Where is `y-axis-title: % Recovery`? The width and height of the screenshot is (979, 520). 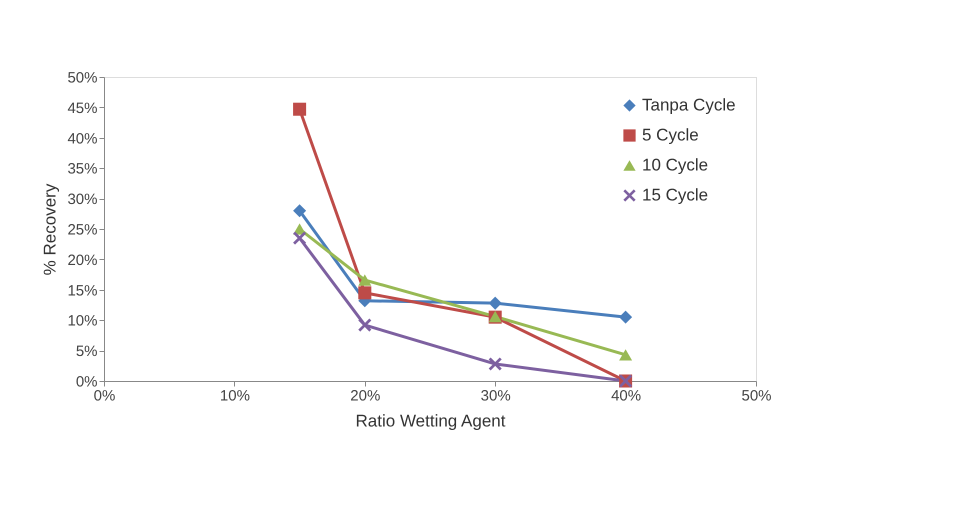 y-axis-title: % Recovery is located at coordinates (50, 229).